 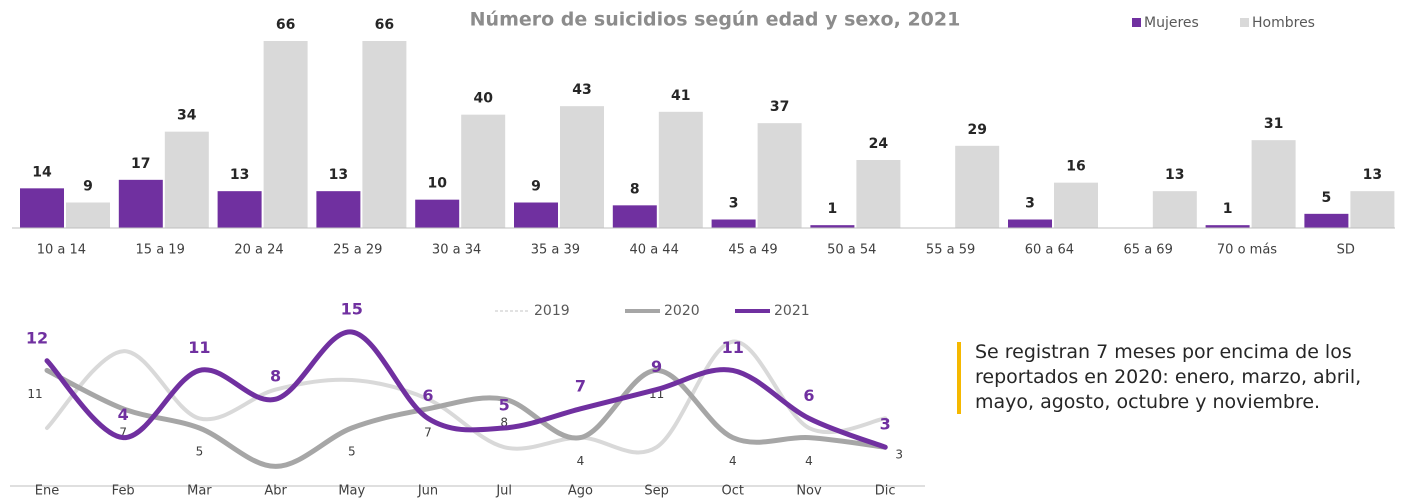 I want to click on legend-label: Mujeres, so click(x=1171, y=23).